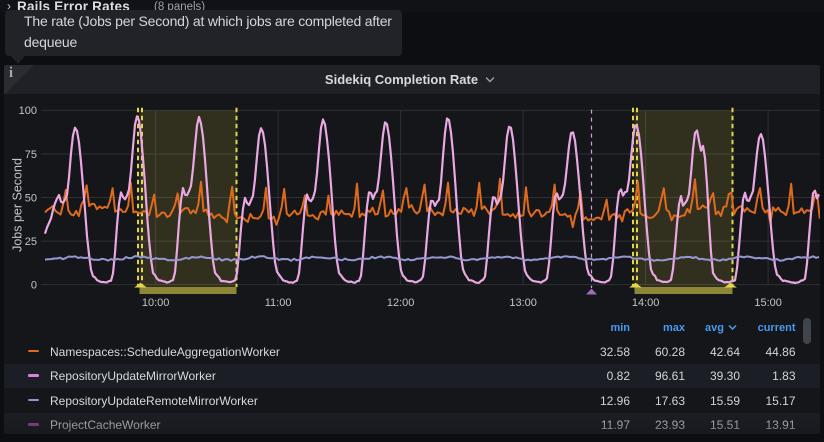 This screenshot has height=442, width=824. Describe the element at coordinates (646, 303) in the screenshot. I see `svg-text: 14:00` at that location.